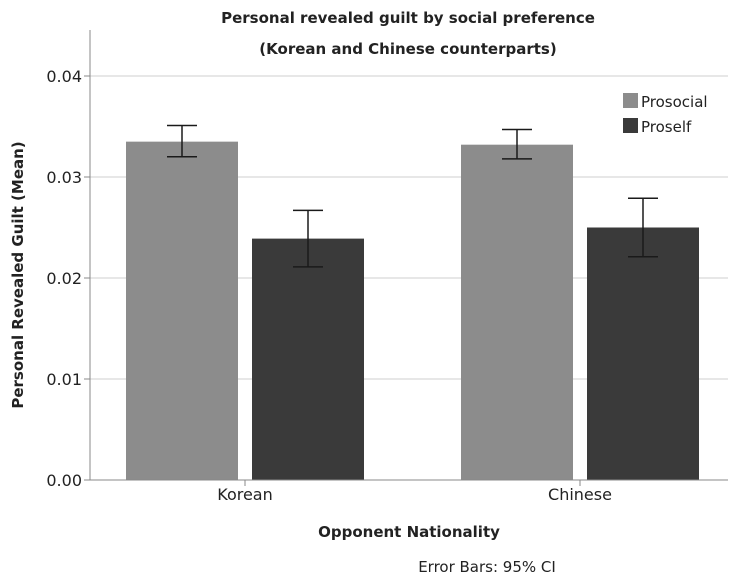  What do you see at coordinates (308, 359) in the screenshot?
I see `bar-proself-korean` at bounding box center [308, 359].